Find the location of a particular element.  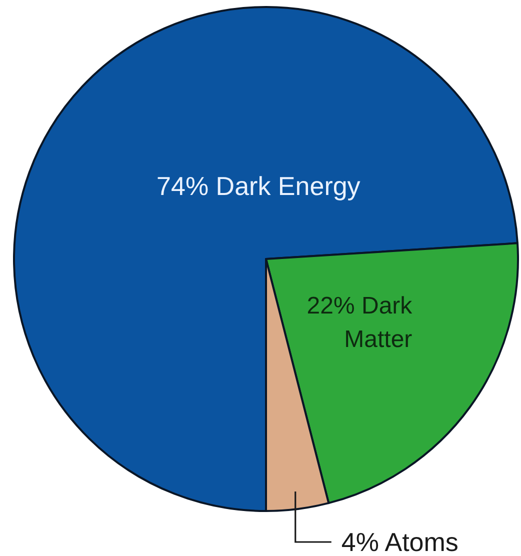

slice-label: 4% Atoms is located at coordinates (399, 541).